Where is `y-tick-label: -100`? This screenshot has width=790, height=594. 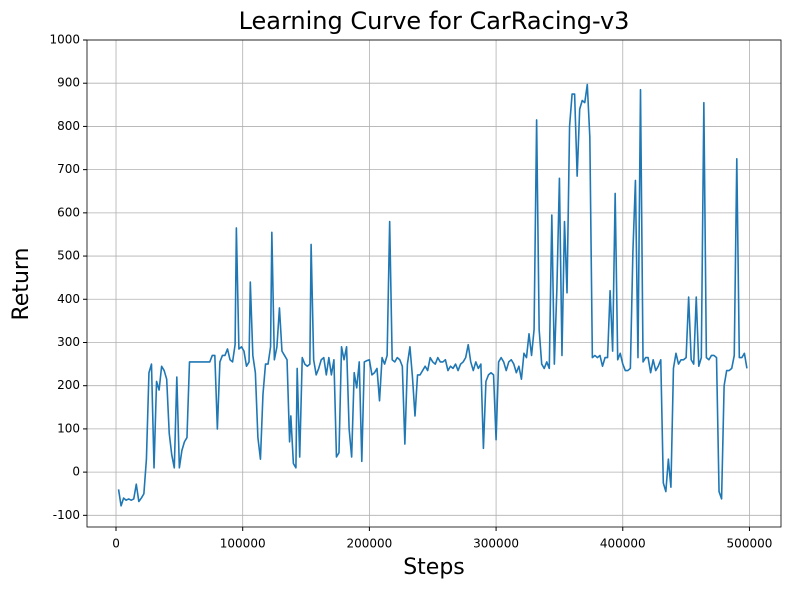
y-tick-label: -100 is located at coordinates (66, 515).